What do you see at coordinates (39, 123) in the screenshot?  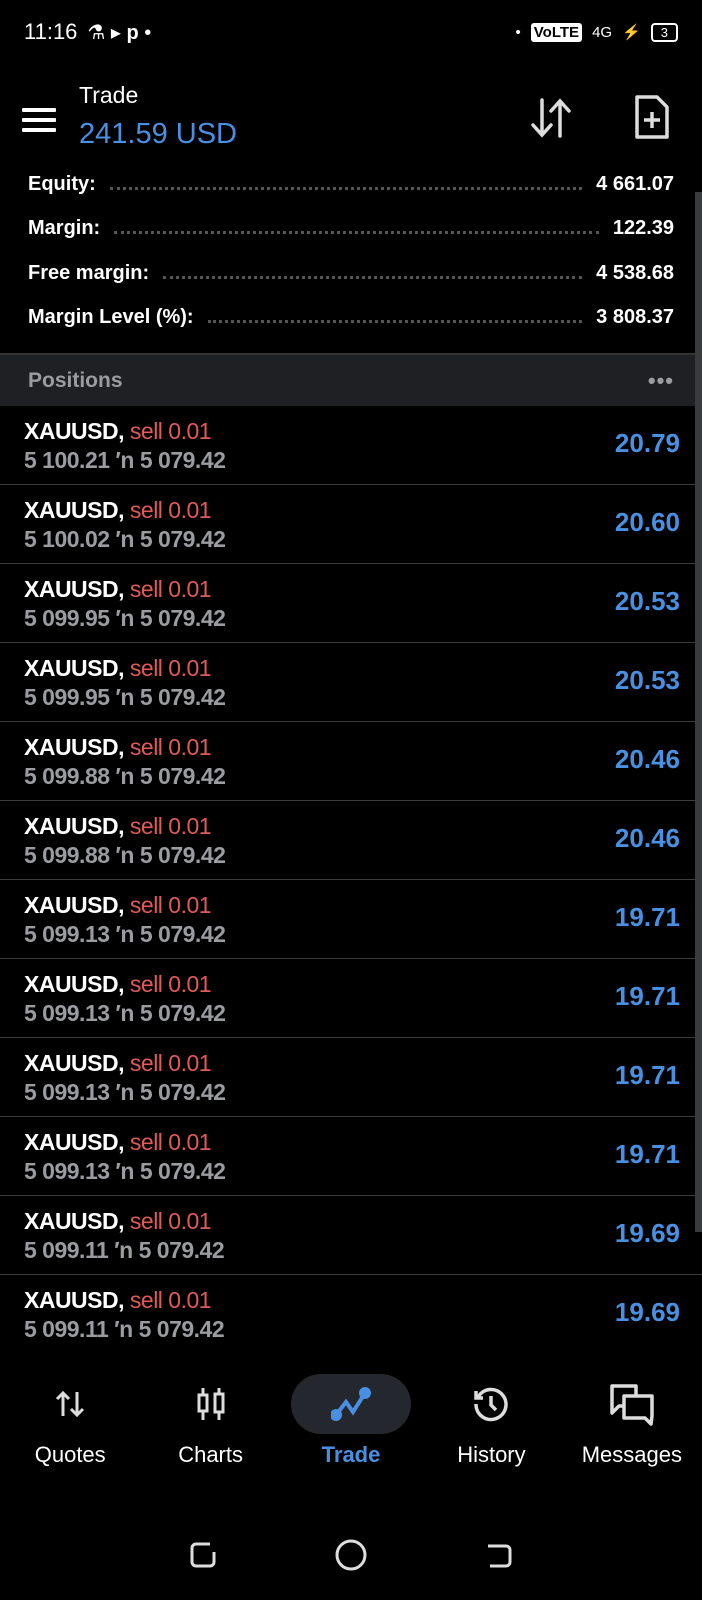 I see `menu-icon` at bounding box center [39, 123].